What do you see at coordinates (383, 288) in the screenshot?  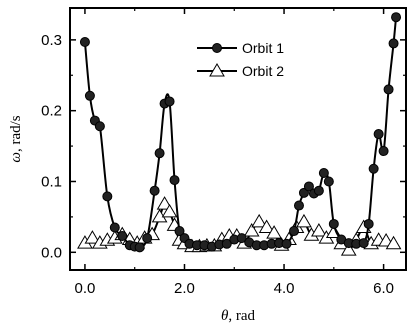 I see `x-tick-label: 6.0` at bounding box center [383, 288].